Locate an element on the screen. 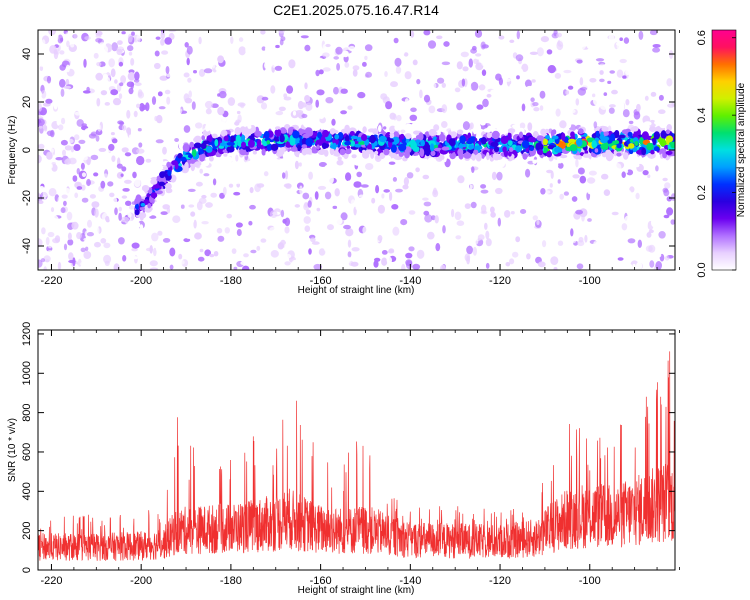 The width and height of the screenshot is (750, 600). colorbar-tick-label: 0.2 is located at coordinates (702, 192).